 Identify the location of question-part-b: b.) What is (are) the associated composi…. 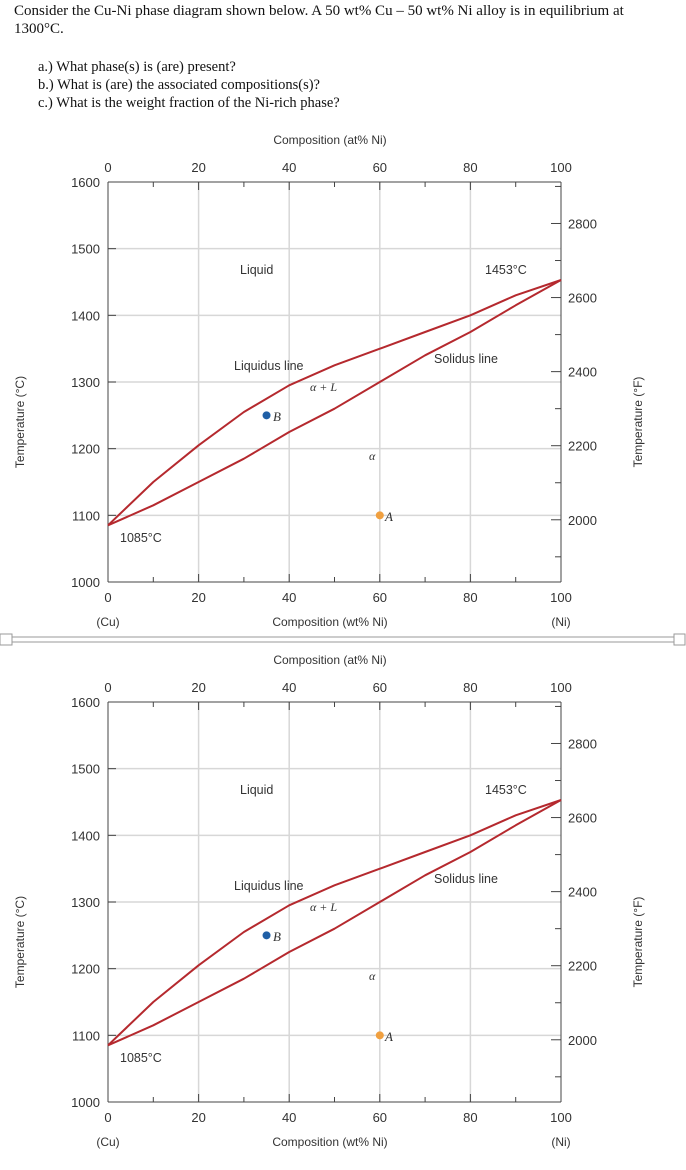
(179, 85).